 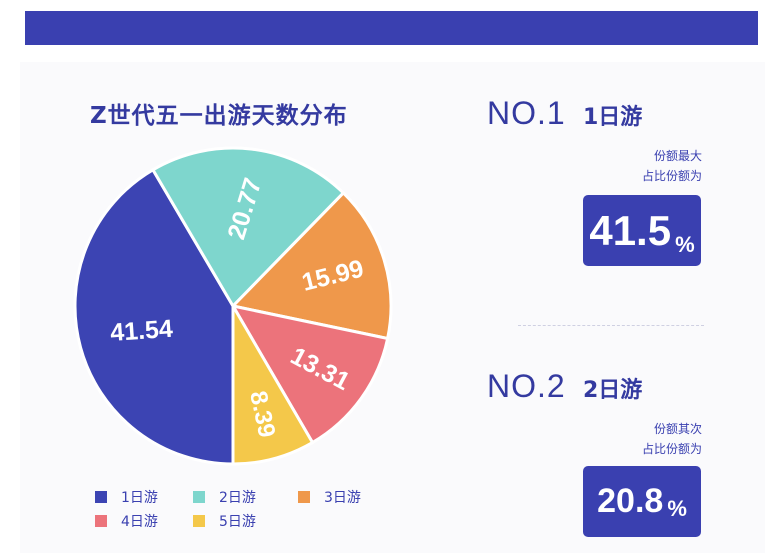 I want to click on chart-legend: 1日游 2日游 3日游 4日游 5日游, so click(x=245, y=512).